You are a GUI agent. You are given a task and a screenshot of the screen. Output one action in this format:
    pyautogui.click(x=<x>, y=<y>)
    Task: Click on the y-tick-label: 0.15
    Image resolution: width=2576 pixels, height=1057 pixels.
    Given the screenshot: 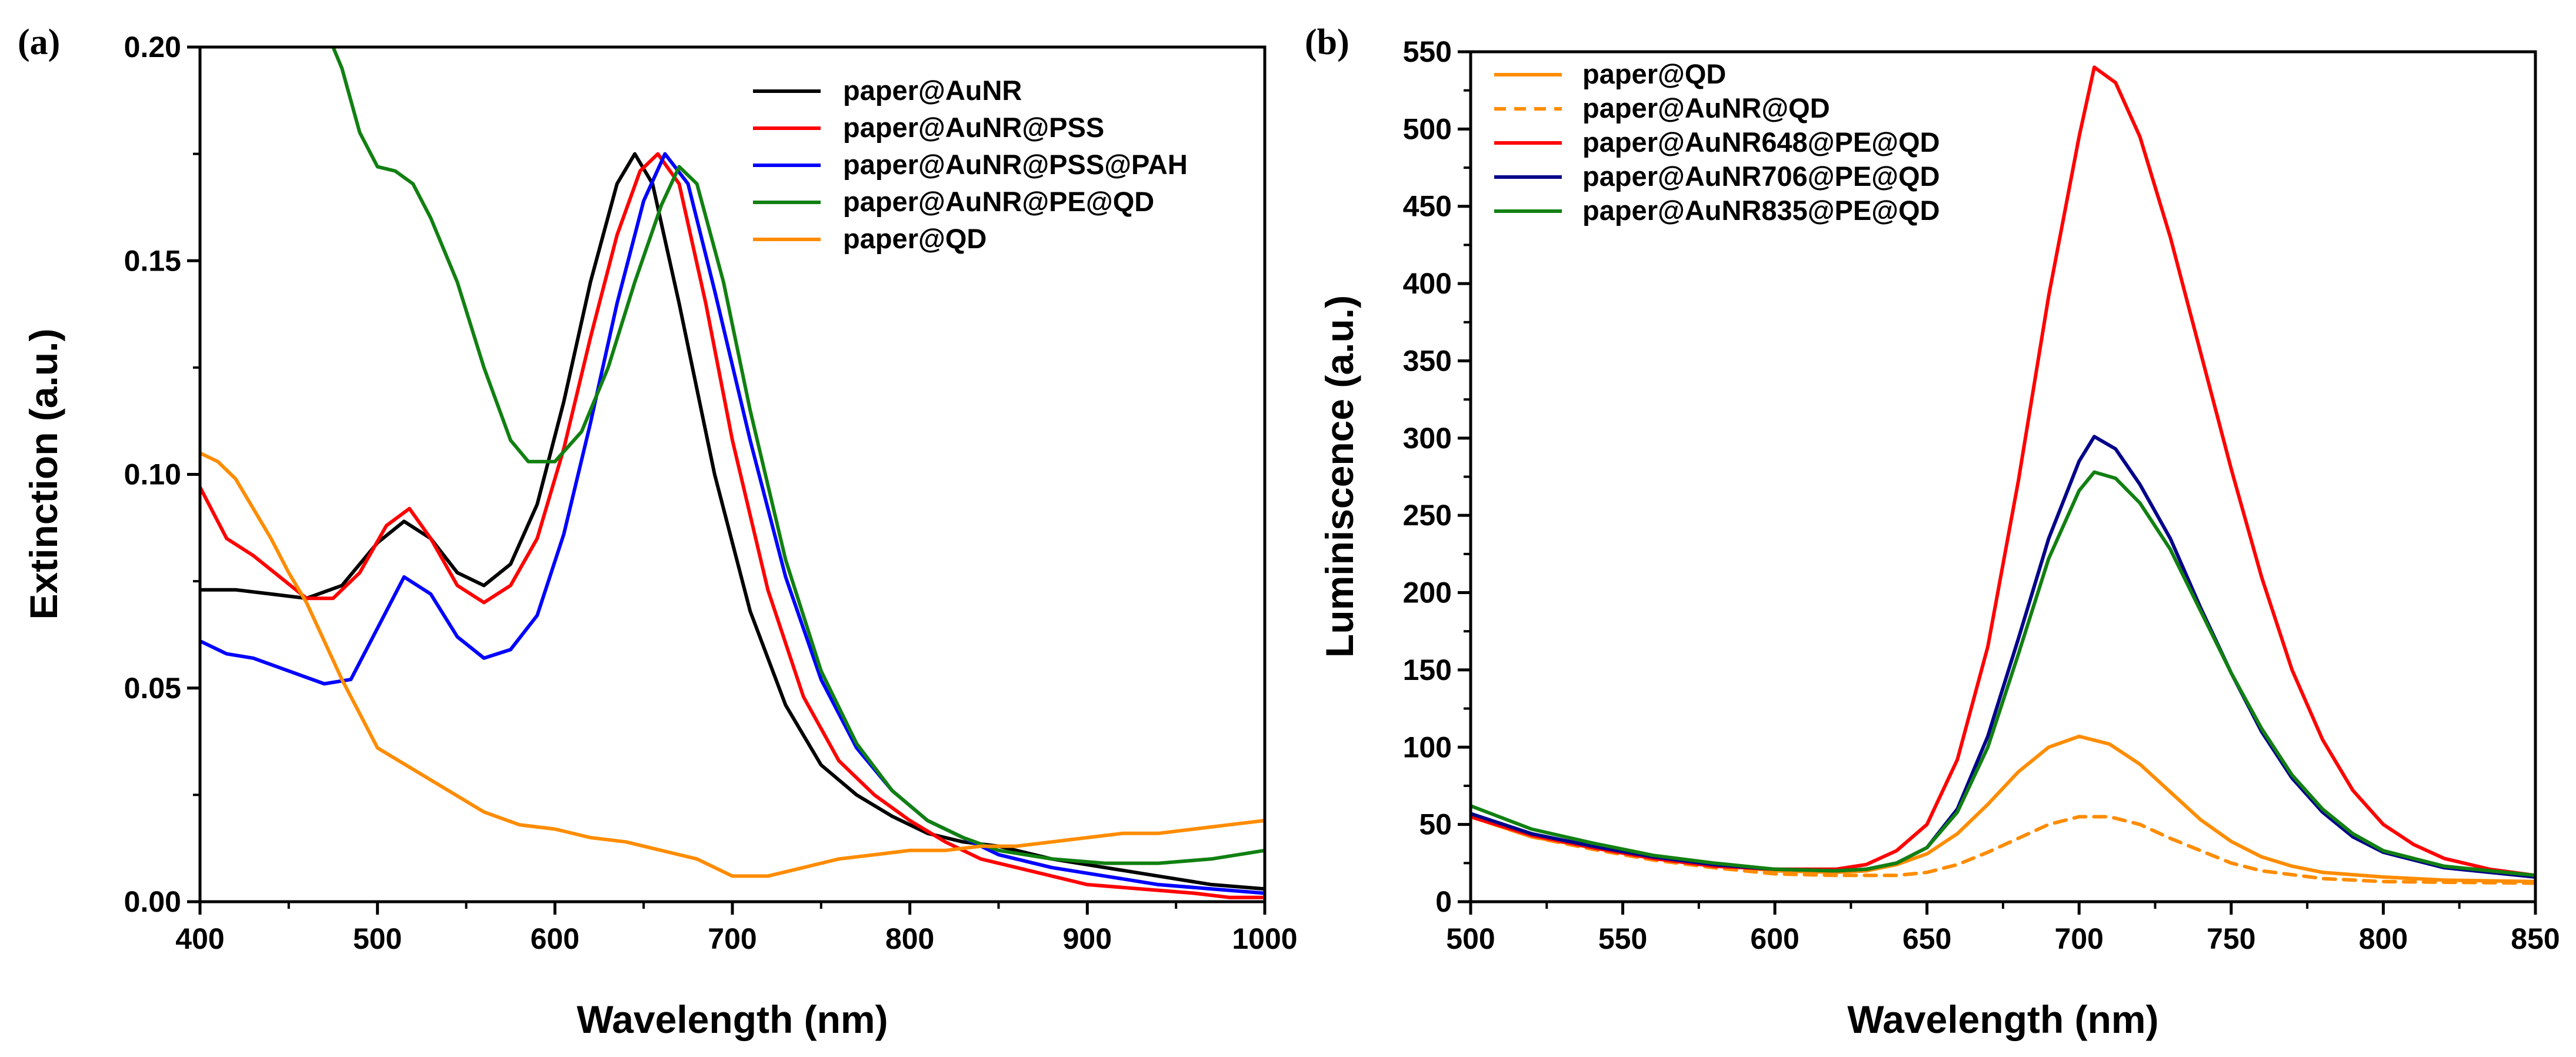 What is the action you would take?
    pyautogui.click(x=152, y=261)
    